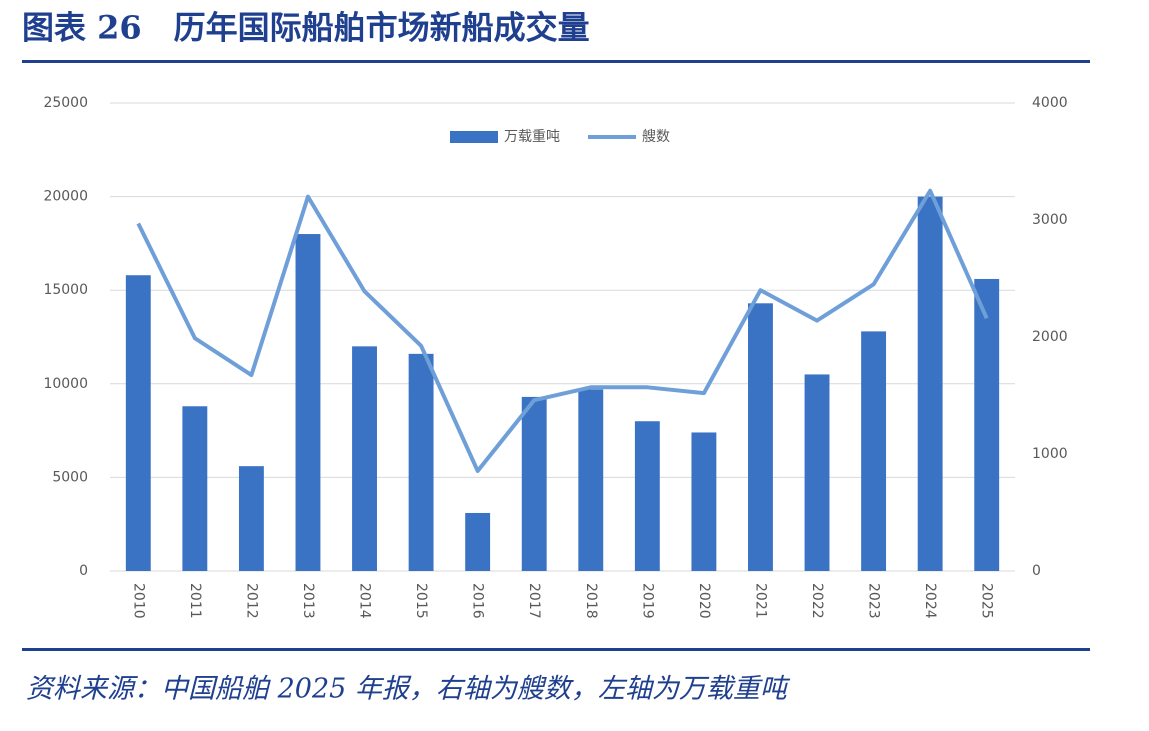 The height and width of the screenshot is (731, 1149). I want to click on y-tick-label: 5000, so click(70, 477).